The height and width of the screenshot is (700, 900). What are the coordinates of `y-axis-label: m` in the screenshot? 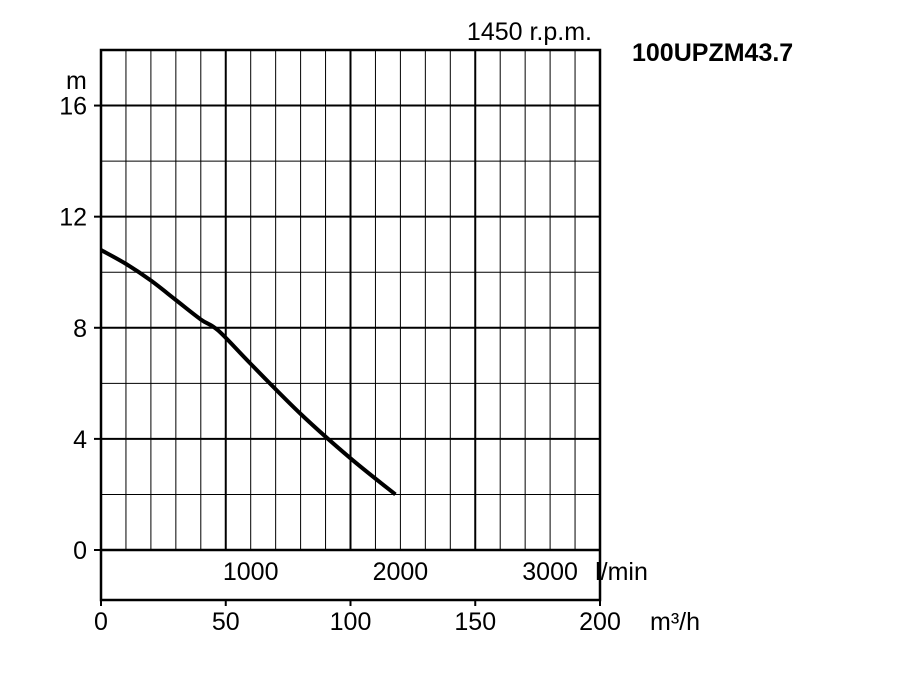 It's located at (76, 81).